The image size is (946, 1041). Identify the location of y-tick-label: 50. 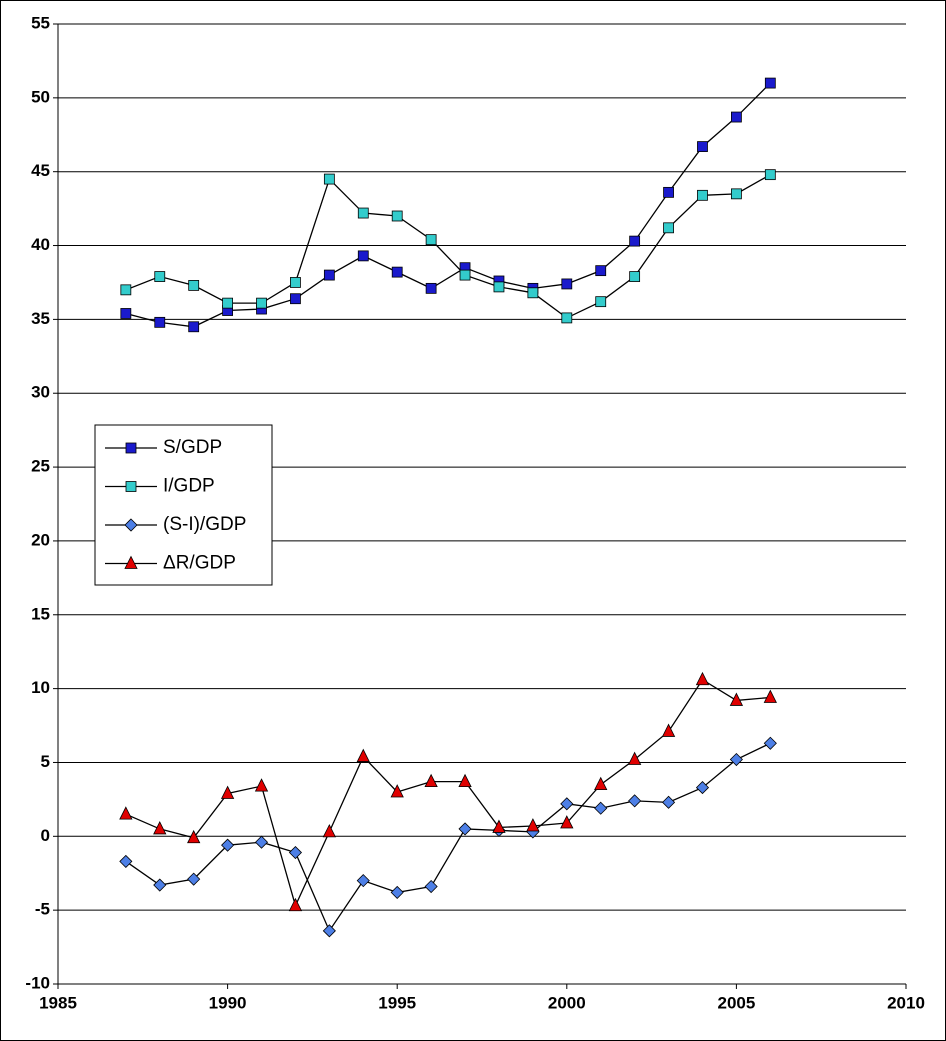
(40, 96).